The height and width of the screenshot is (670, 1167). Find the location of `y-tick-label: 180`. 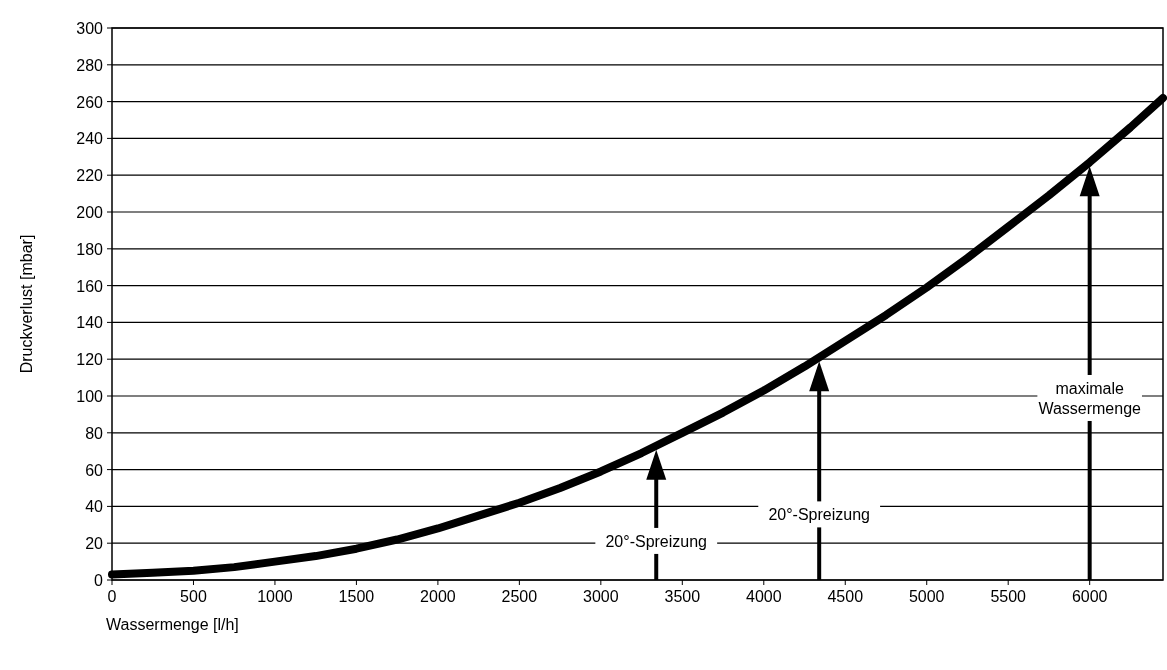

y-tick-label: 180 is located at coordinates (90, 249).